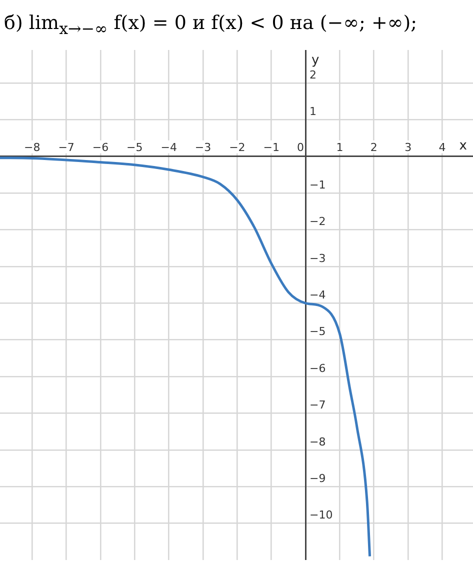  What do you see at coordinates (237, 147) in the screenshot?
I see `x-tick-label: −2` at bounding box center [237, 147].